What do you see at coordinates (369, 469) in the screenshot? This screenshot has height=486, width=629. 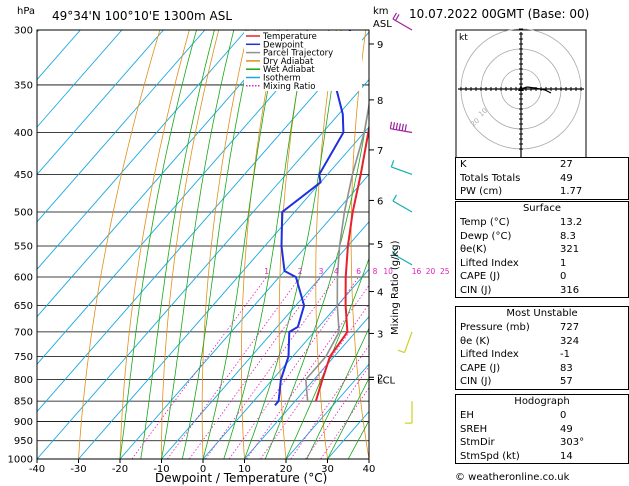 I see `x-tick-label: 40` at bounding box center [369, 469].